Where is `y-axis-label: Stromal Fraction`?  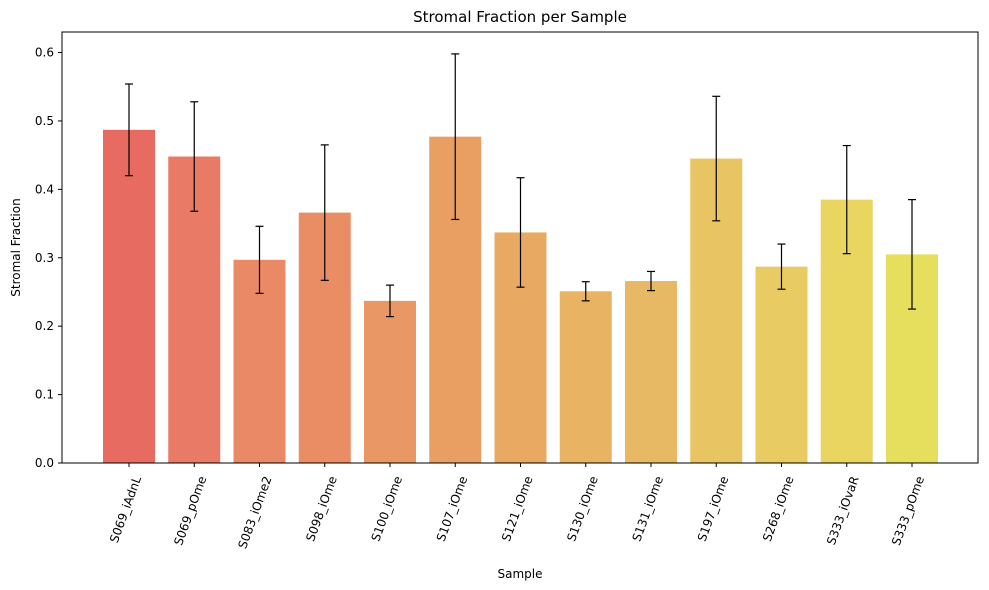 y-axis-label: Stromal Fraction is located at coordinates (16, 247).